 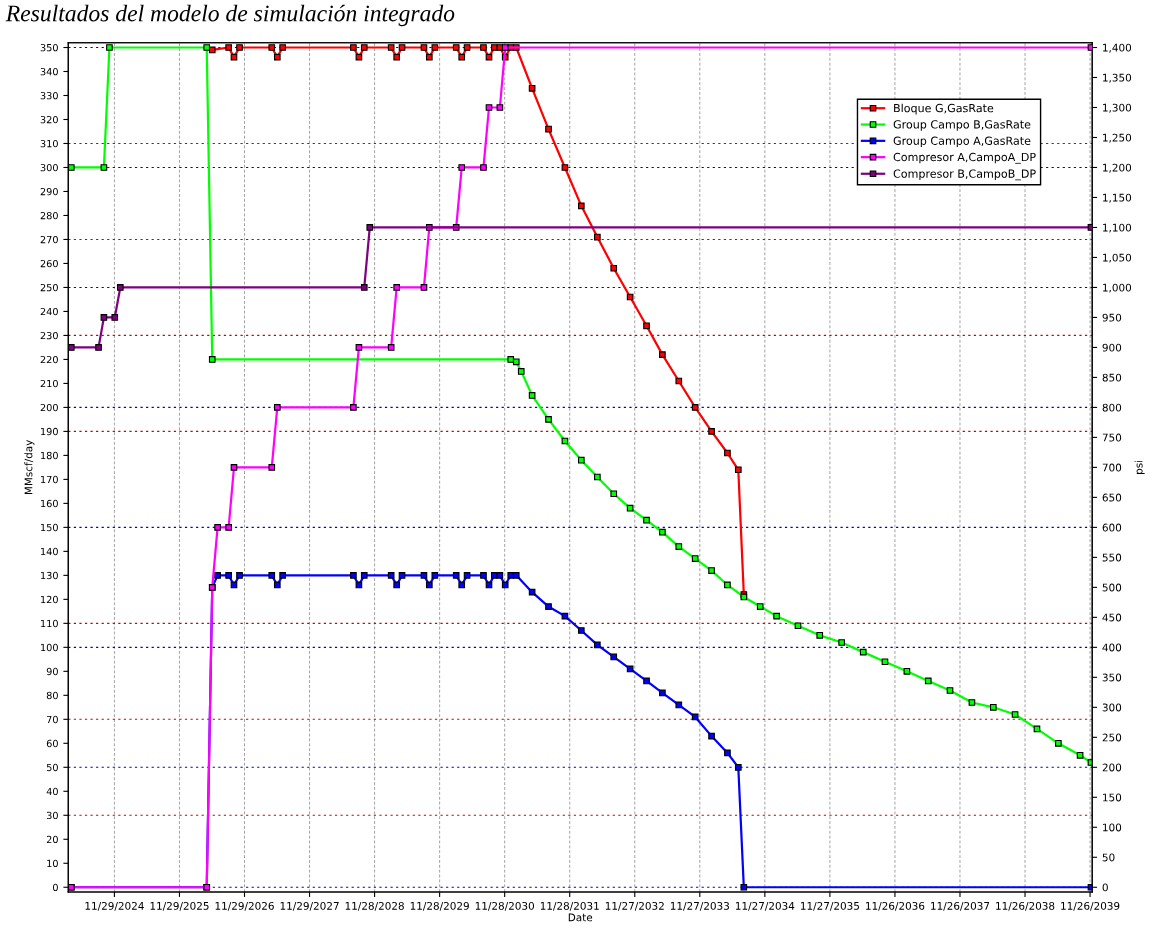 I want to click on x-tick-label: 11/27/2034, so click(x=765, y=906).